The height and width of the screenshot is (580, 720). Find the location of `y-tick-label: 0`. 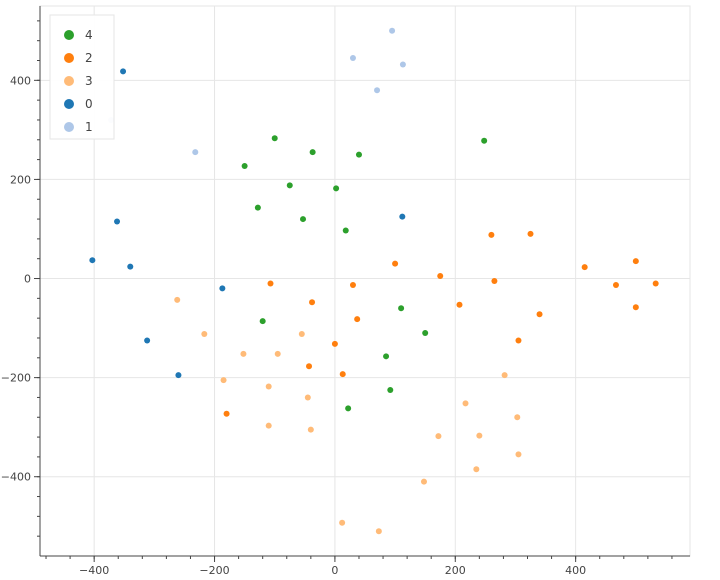

y-tick-label: 0 is located at coordinates (27, 279).